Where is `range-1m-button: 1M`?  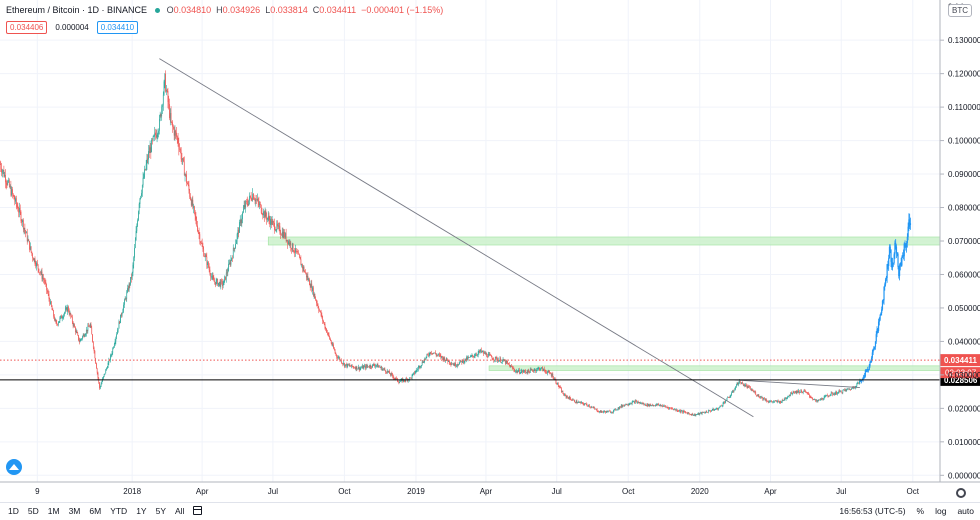 range-1m-button: 1M is located at coordinates (54, 511).